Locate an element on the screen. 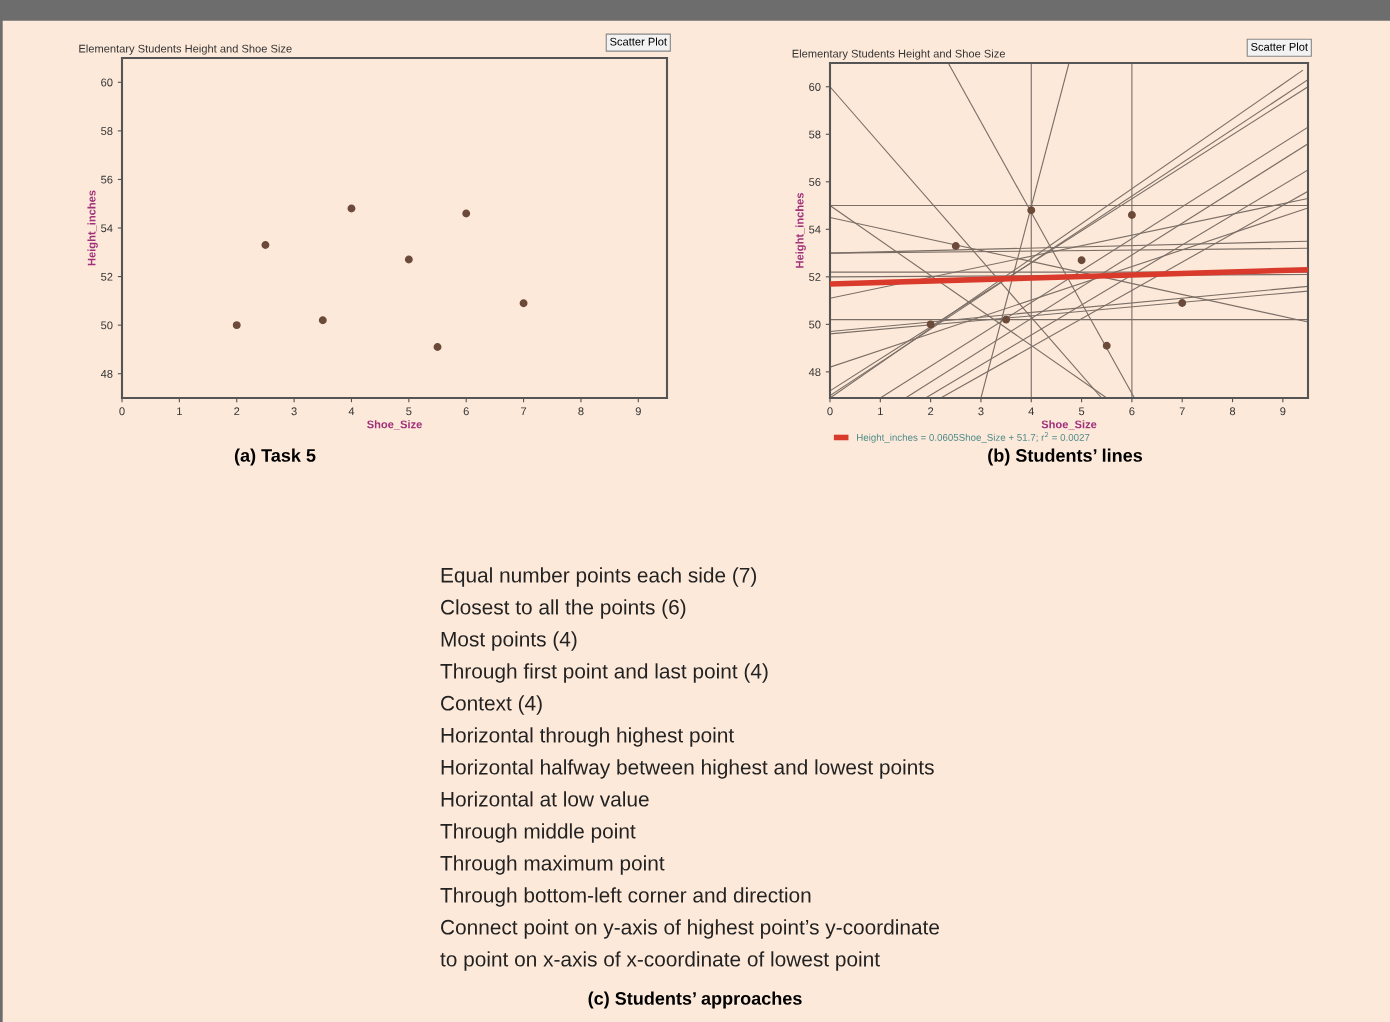 The height and width of the screenshot is (1022, 1390). text: Through first point and last point (4) is located at coordinates (604, 673).